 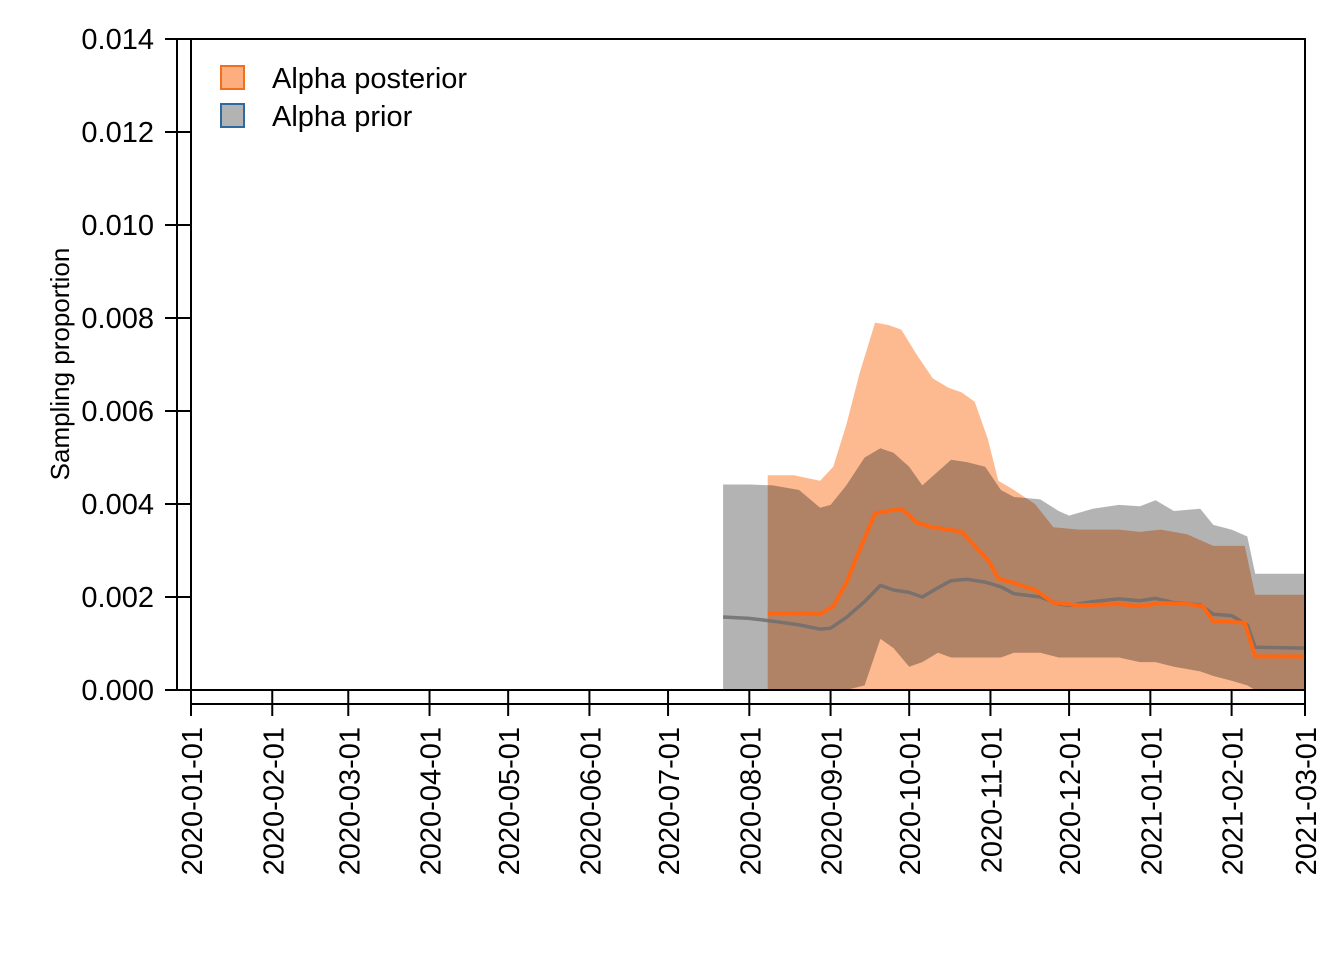 I want to click on x-tick-label: 2021-03-01, so click(x=1307, y=801).